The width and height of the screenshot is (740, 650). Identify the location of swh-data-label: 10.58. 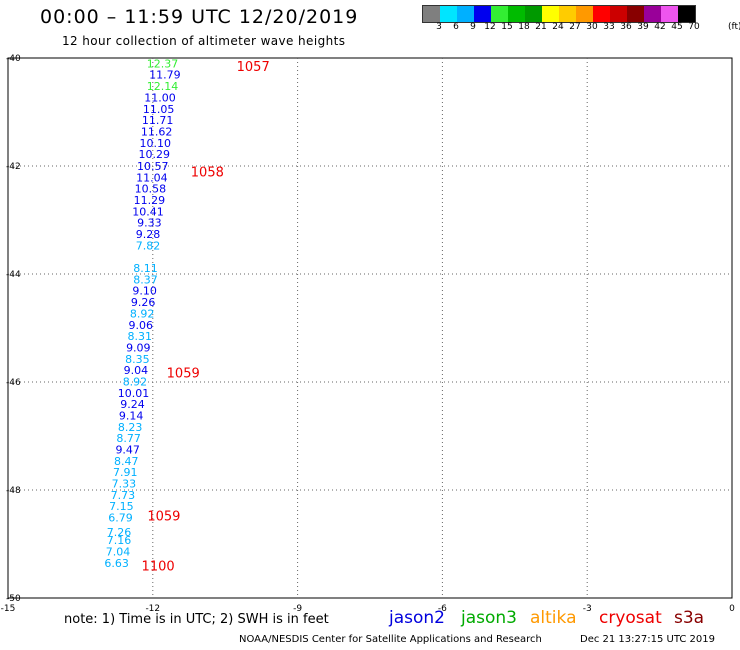
(151, 189).